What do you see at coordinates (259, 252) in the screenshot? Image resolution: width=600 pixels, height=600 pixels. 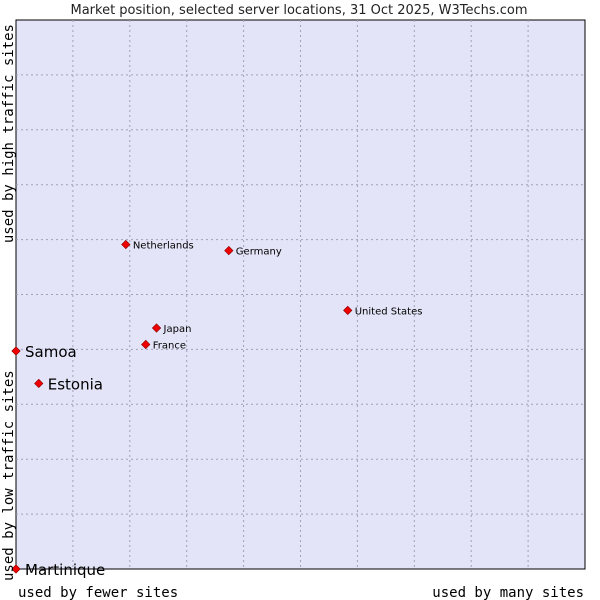 I see `point-label-germany: Germany` at bounding box center [259, 252].